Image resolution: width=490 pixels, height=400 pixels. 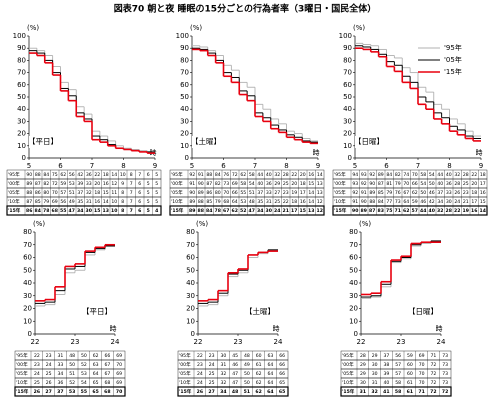 What do you see at coordinates (218, 211) in the screenshot?
I see `table-cell: 78` at bounding box center [218, 211].